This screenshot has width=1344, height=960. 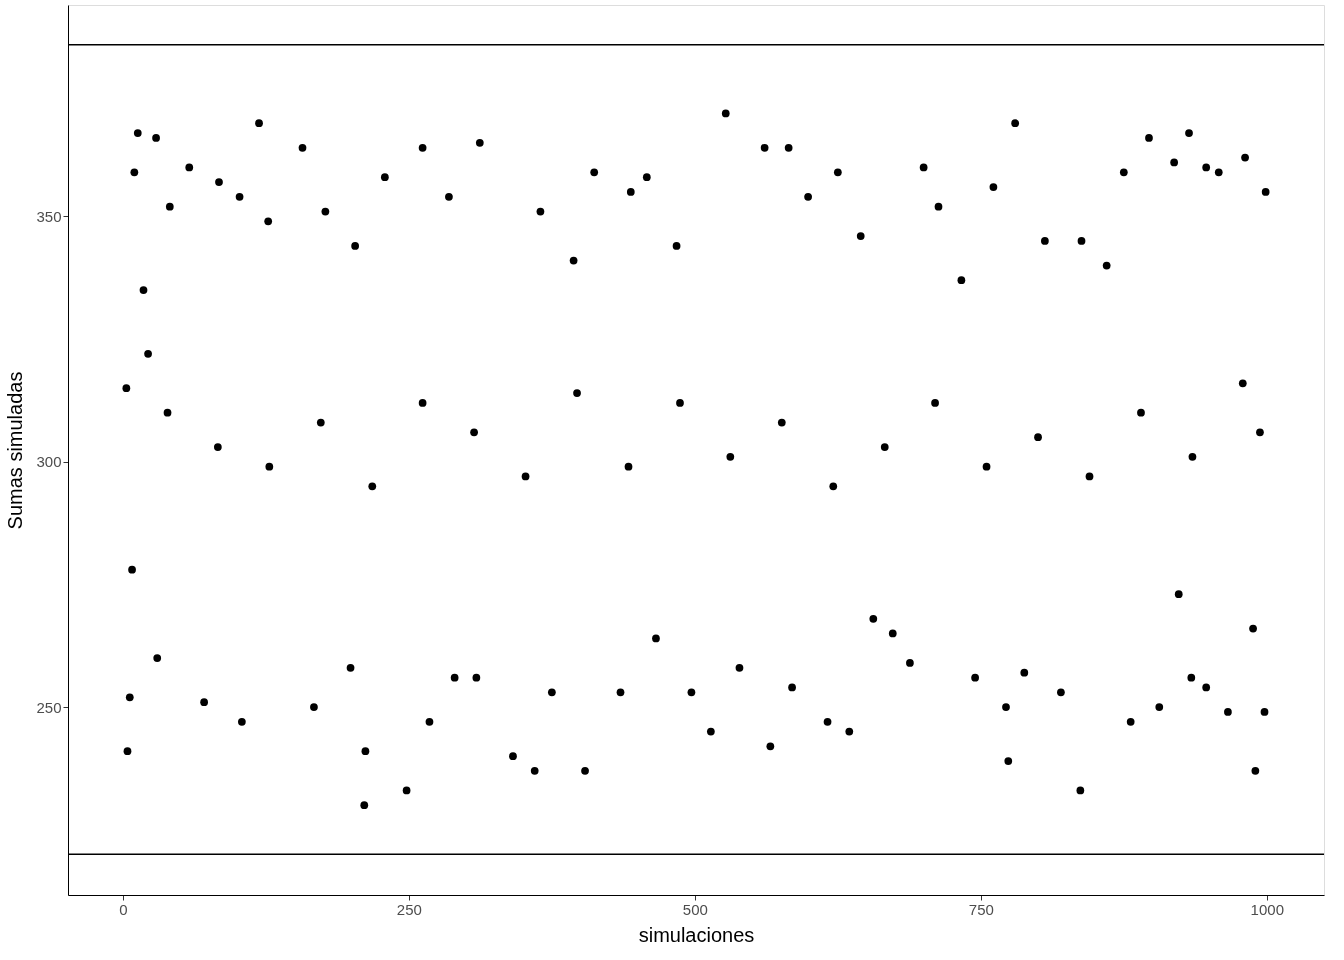 I want to click on y-axis-title: Sumas simuladas, so click(x=15, y=450).